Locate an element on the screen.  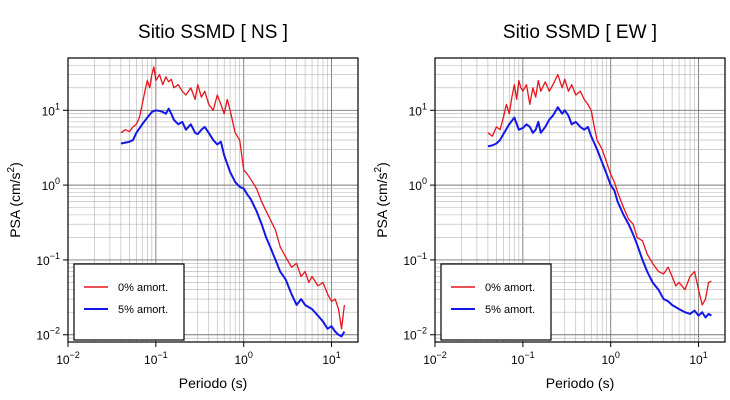
chart-title: Sitio SSMD [ EW ] is located at coordinates (580, 32).